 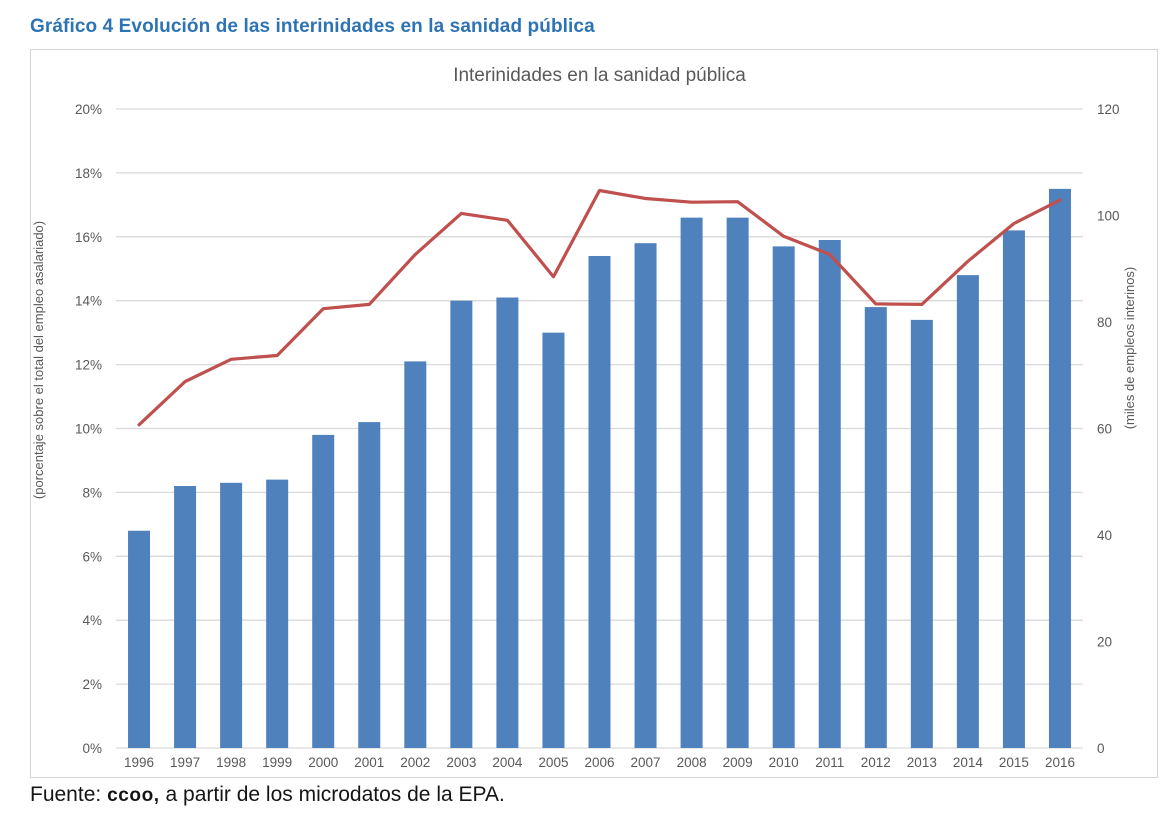 I want to click on x-axis-tick-label: 2006, so click(x=599, y=762).